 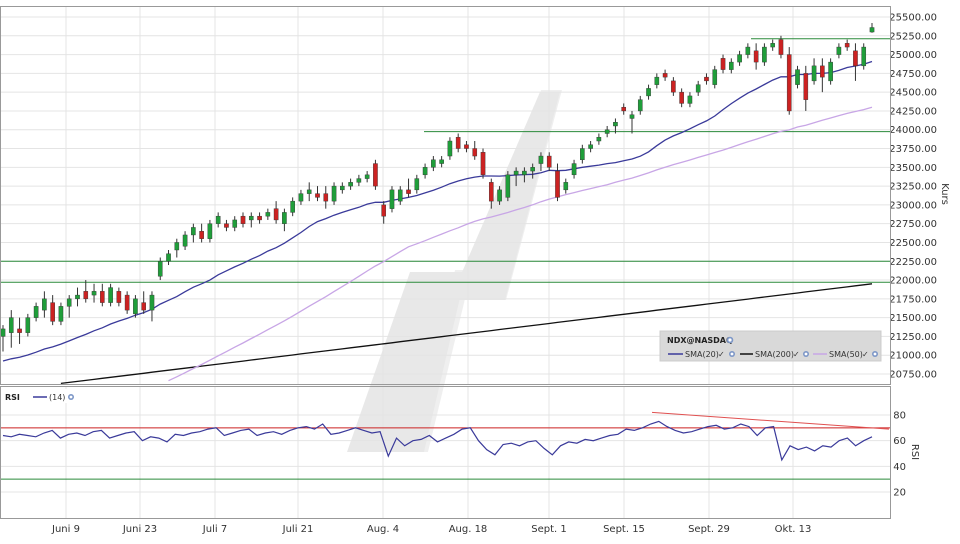 I want to click on price-y-tick-label: 22500.00, so click(x=913, y=243).